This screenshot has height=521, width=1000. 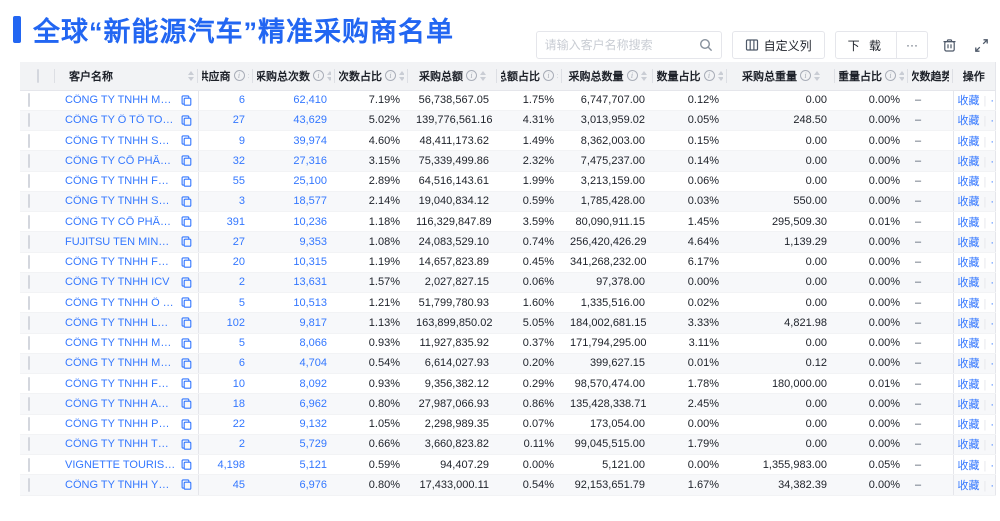 What do you see at coordinates (706, 45) in the screenshot?
I see `search-icon` at bounding box center [706, 45].